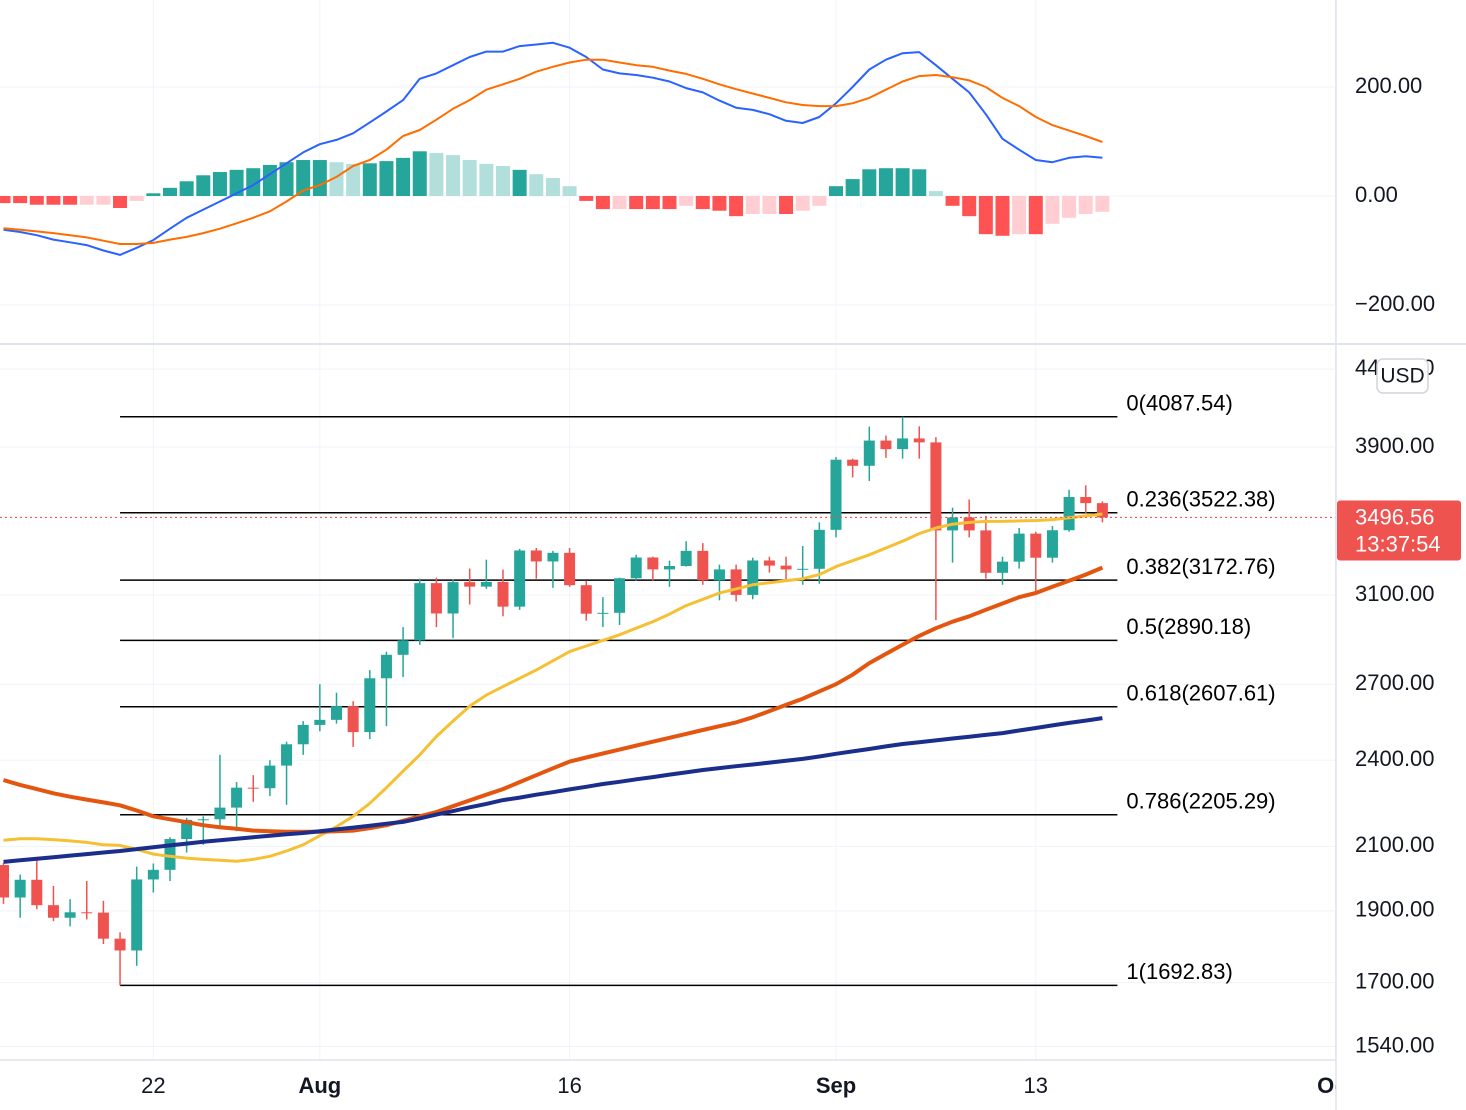  What do you see at coordinates (1395, 758) in the screenshot?
I see `y-tick-label: 2400.00` at bounding box center [1395, 758].